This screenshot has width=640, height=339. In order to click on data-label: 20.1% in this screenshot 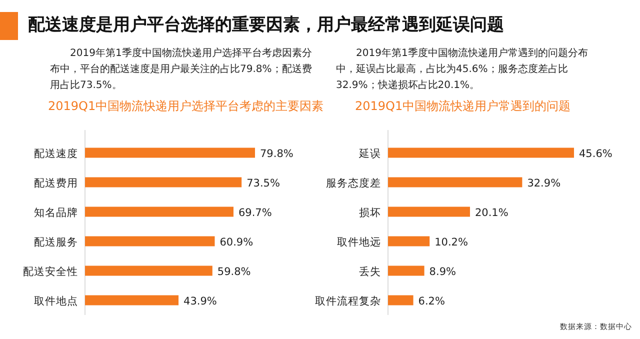, I will do `click(491, 212)`.